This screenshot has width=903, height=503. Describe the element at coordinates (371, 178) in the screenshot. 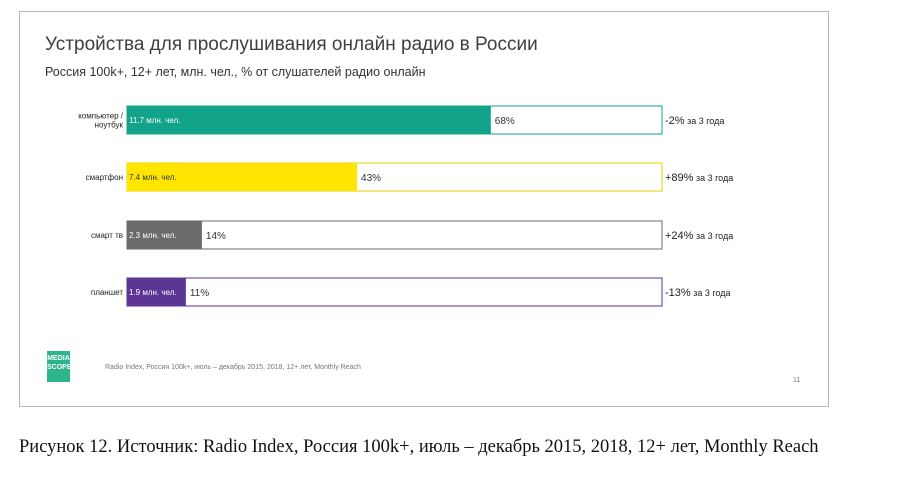

I see `percent-label: 43%` at that location.